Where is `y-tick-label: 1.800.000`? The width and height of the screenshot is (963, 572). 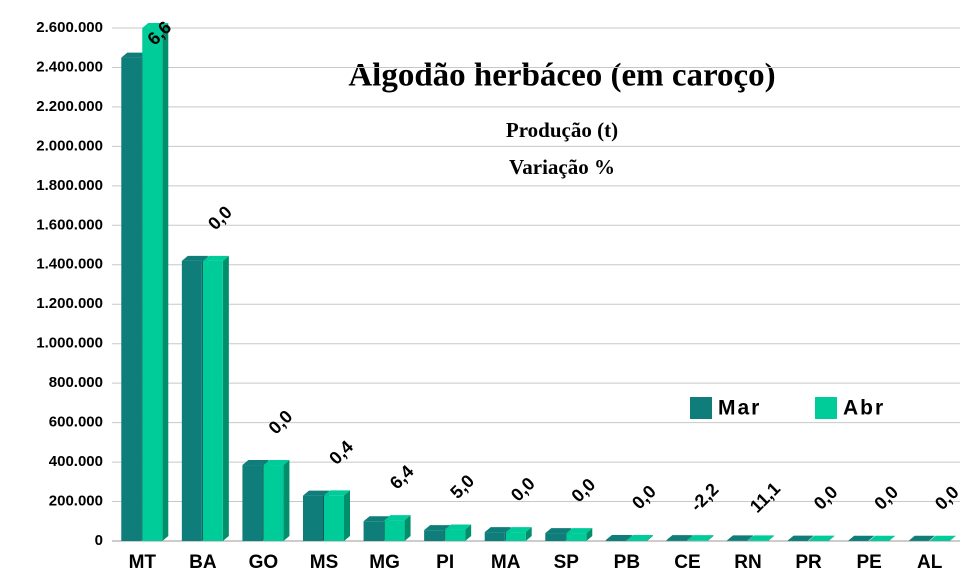
y-tick-label: 1.800.000 is located at coordinates (69, 185).